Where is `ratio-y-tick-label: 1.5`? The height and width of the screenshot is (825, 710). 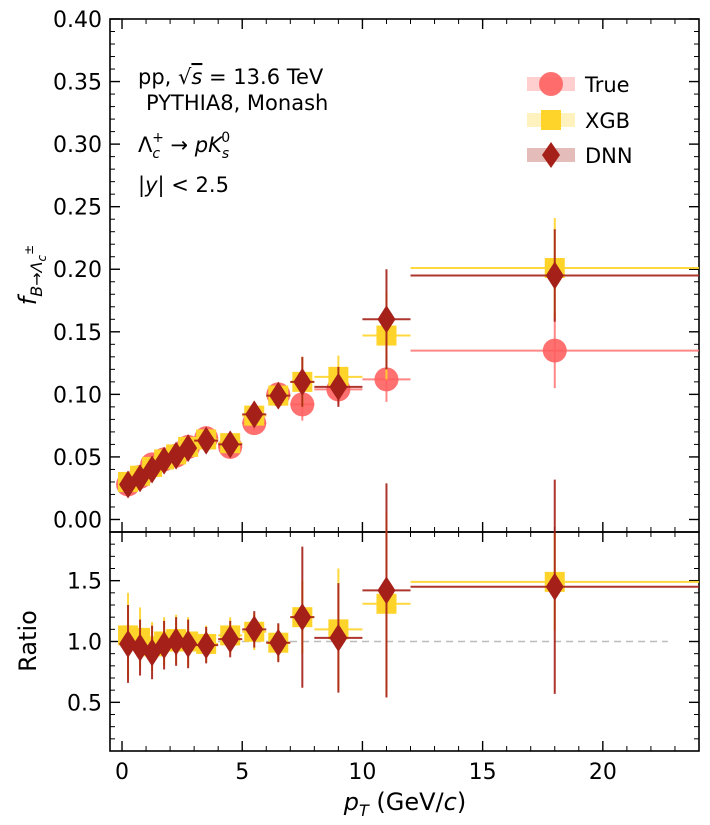
ratio-y-tick-label: 1.5 is located at coordinates (84, 582).